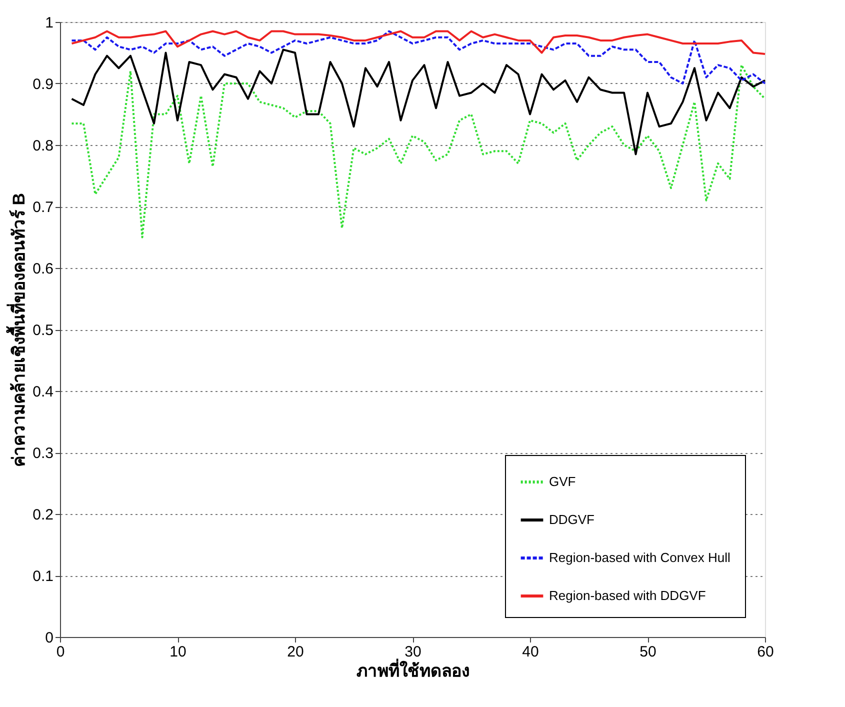  What do you see at coordinates (49, 638) in the screenshot?
I see `y-tick-label: 0` at bounding box center [49, 638].